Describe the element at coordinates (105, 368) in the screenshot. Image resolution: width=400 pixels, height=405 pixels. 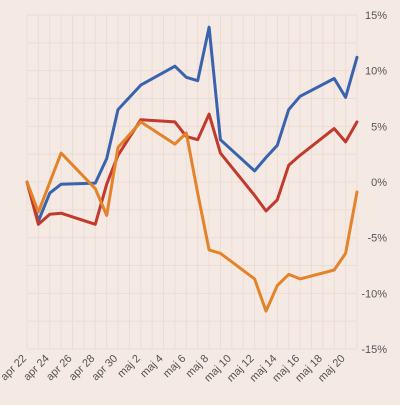
I see `x-tick-label: apr 30` at that location.